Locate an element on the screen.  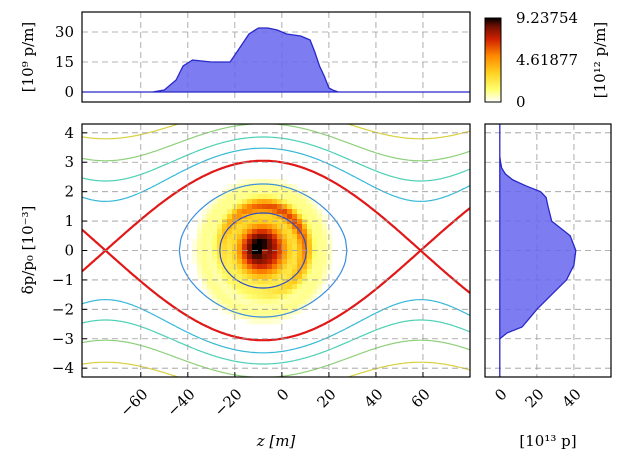
main-xlabel: z [m] is located at coordinates (276, 441).